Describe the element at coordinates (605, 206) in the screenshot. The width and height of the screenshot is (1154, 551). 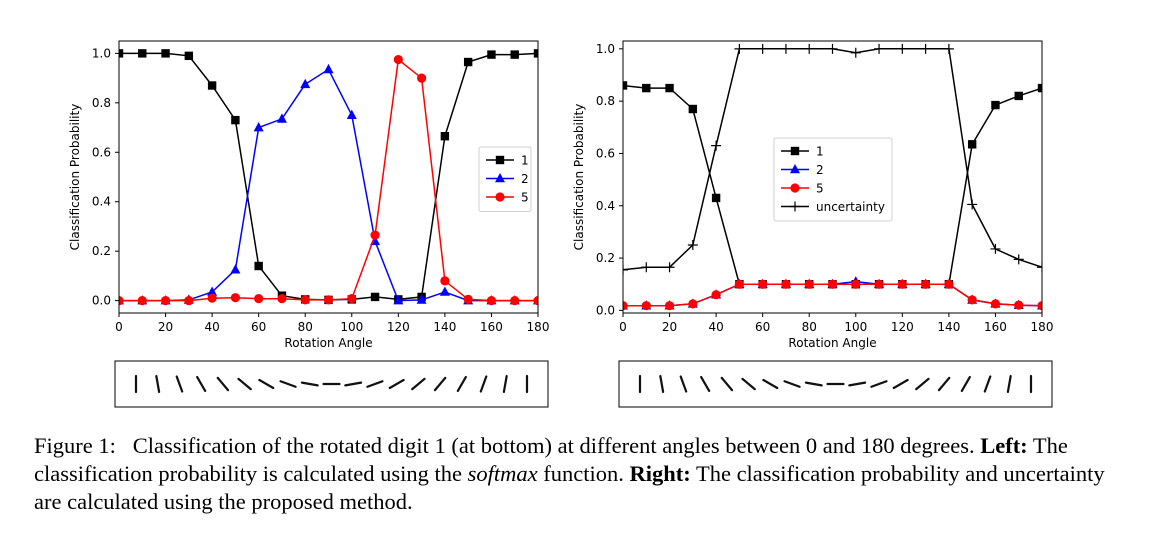
I see `right-y-tick-label: 0.4` at that location.